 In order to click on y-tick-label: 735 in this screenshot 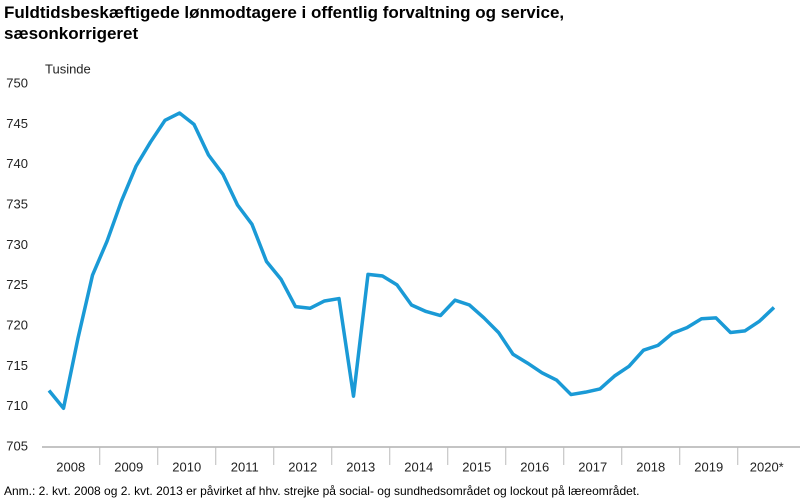, I will do `click(17, 203)`.